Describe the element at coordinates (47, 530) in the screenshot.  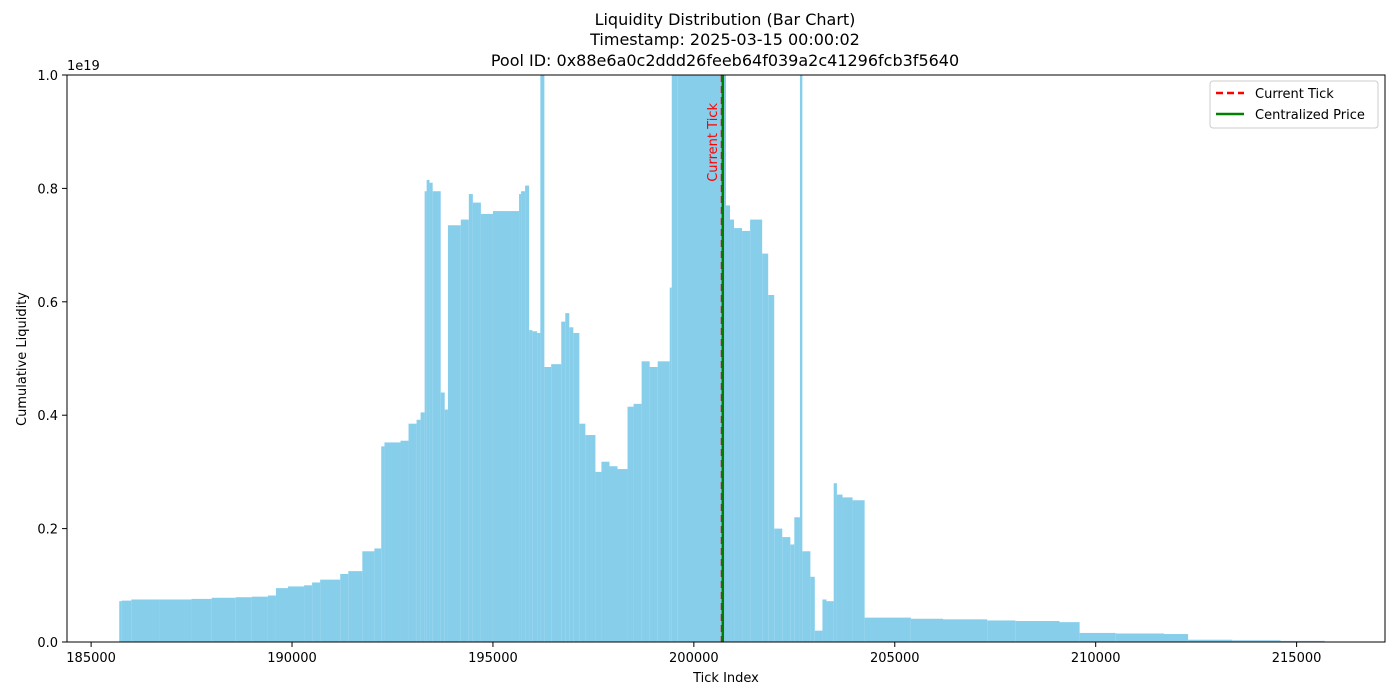
I see `y-tick-label: 0.2` at that location.